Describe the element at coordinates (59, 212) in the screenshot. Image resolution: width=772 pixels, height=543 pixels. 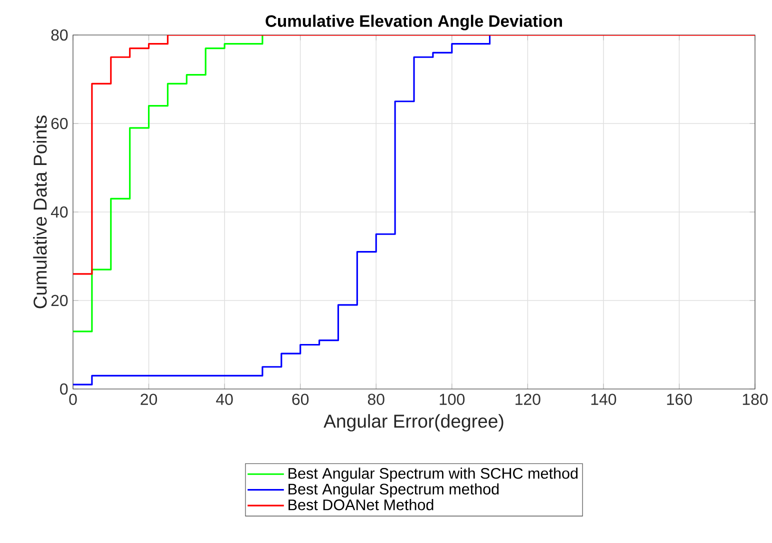
I see `y-tick-label: 40` at that location.